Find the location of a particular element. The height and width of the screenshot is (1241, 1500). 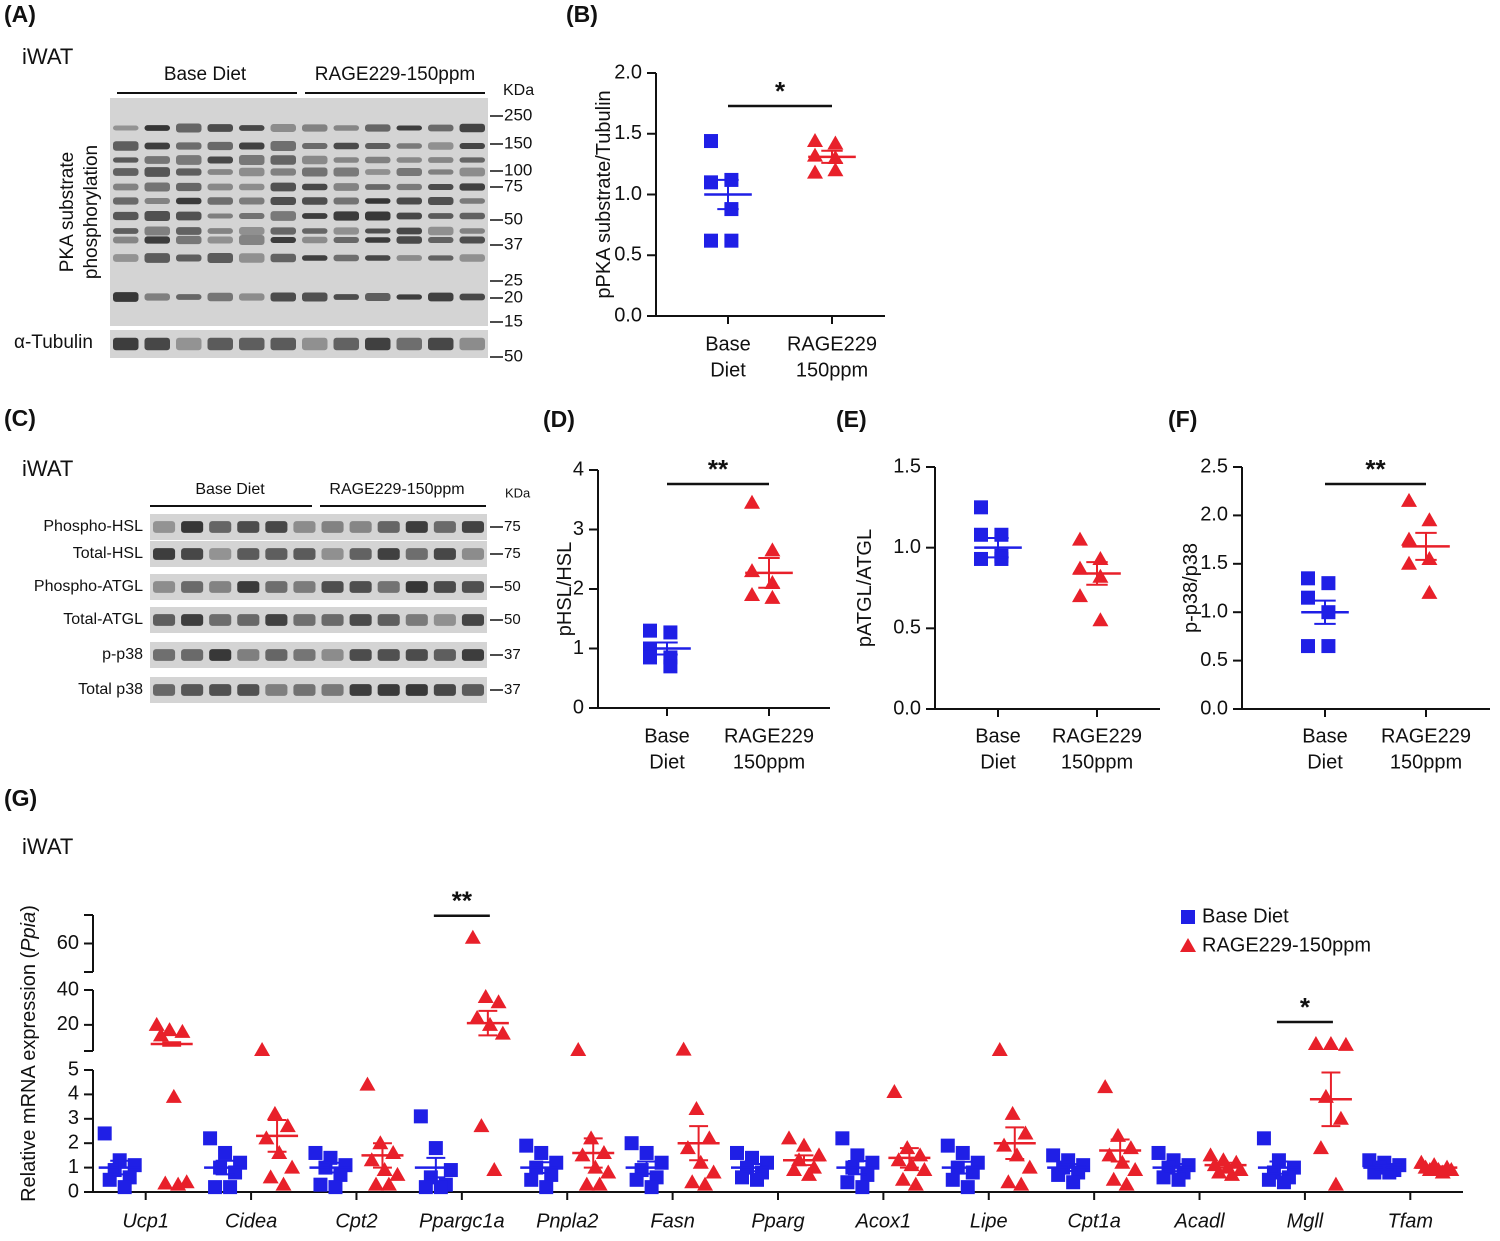

y-tick-label: 1.0 is located at coordinates (907, 547).